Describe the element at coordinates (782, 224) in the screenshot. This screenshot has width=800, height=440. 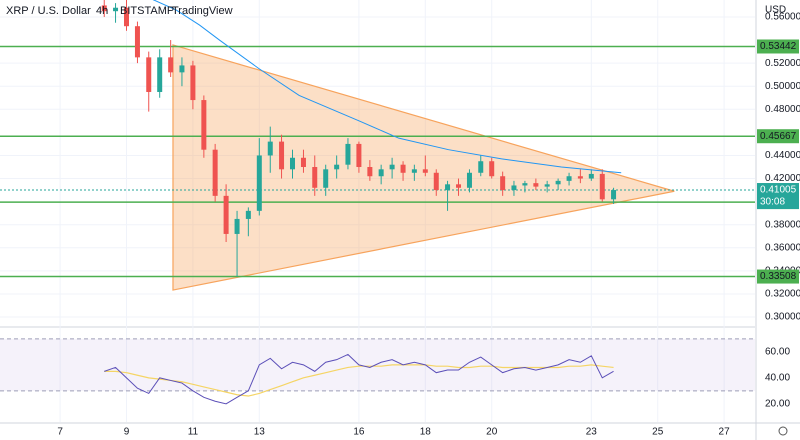
I see `y-tick-label: 0.38000` at that location.